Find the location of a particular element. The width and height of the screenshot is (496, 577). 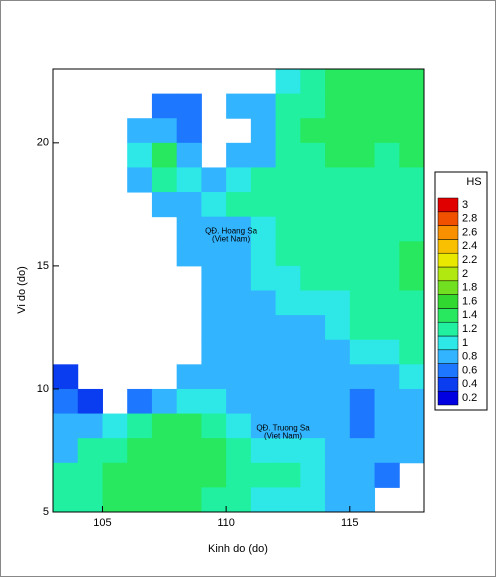

colorbar-label: 3 is located at coordinates (465, 205).